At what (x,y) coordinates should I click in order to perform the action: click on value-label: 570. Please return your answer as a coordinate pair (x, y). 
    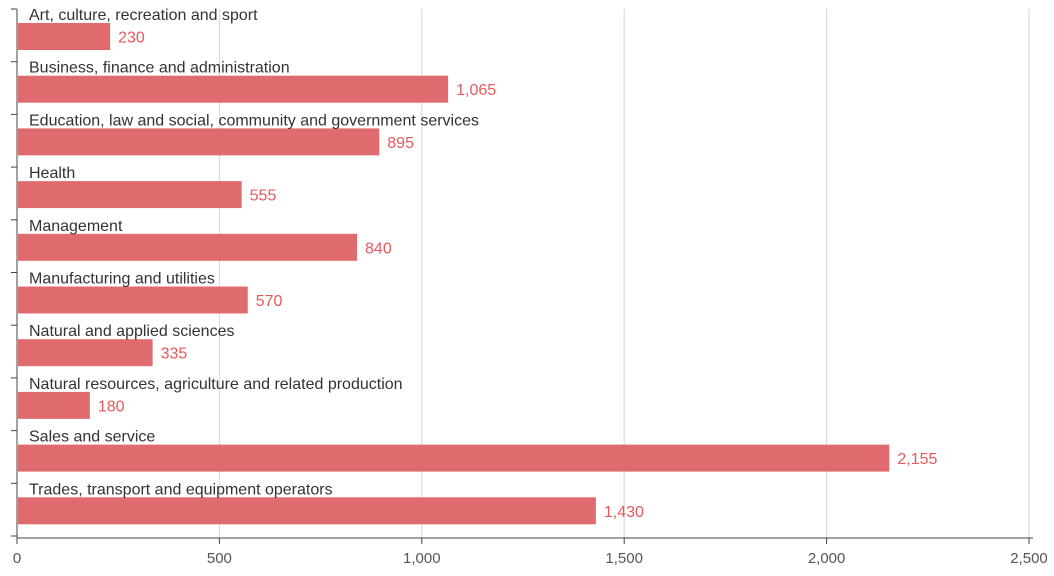
    Looking at the image, I should click on (269, 301).